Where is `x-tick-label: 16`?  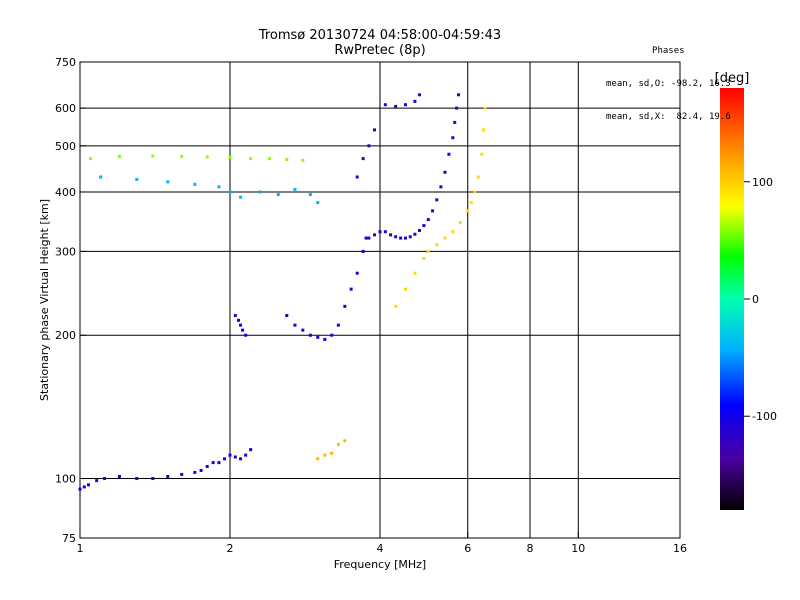 x-tick-label: 16 is located at coordinates (680, 548).